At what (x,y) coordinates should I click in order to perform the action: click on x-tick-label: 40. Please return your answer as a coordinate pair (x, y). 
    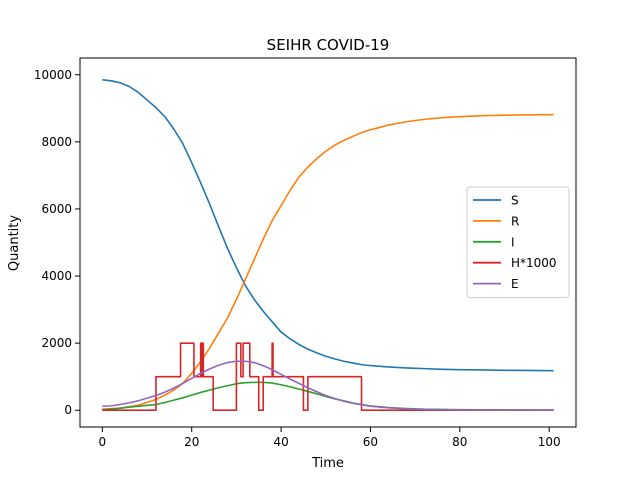
    Looking at the image, I should click on (280, 442).